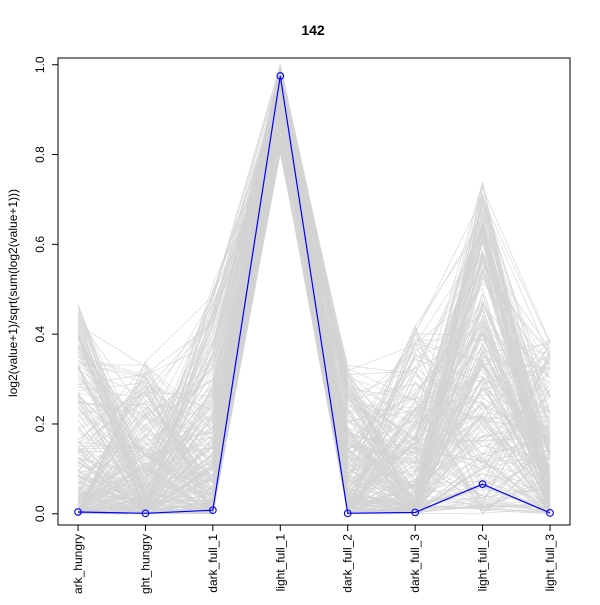 This screenshot has height=605, width=600. What do you see at coordinates (78, 564) in the screenshot?
I see `x-tick-label: ark_hungry` at bounding box center [78, 564].